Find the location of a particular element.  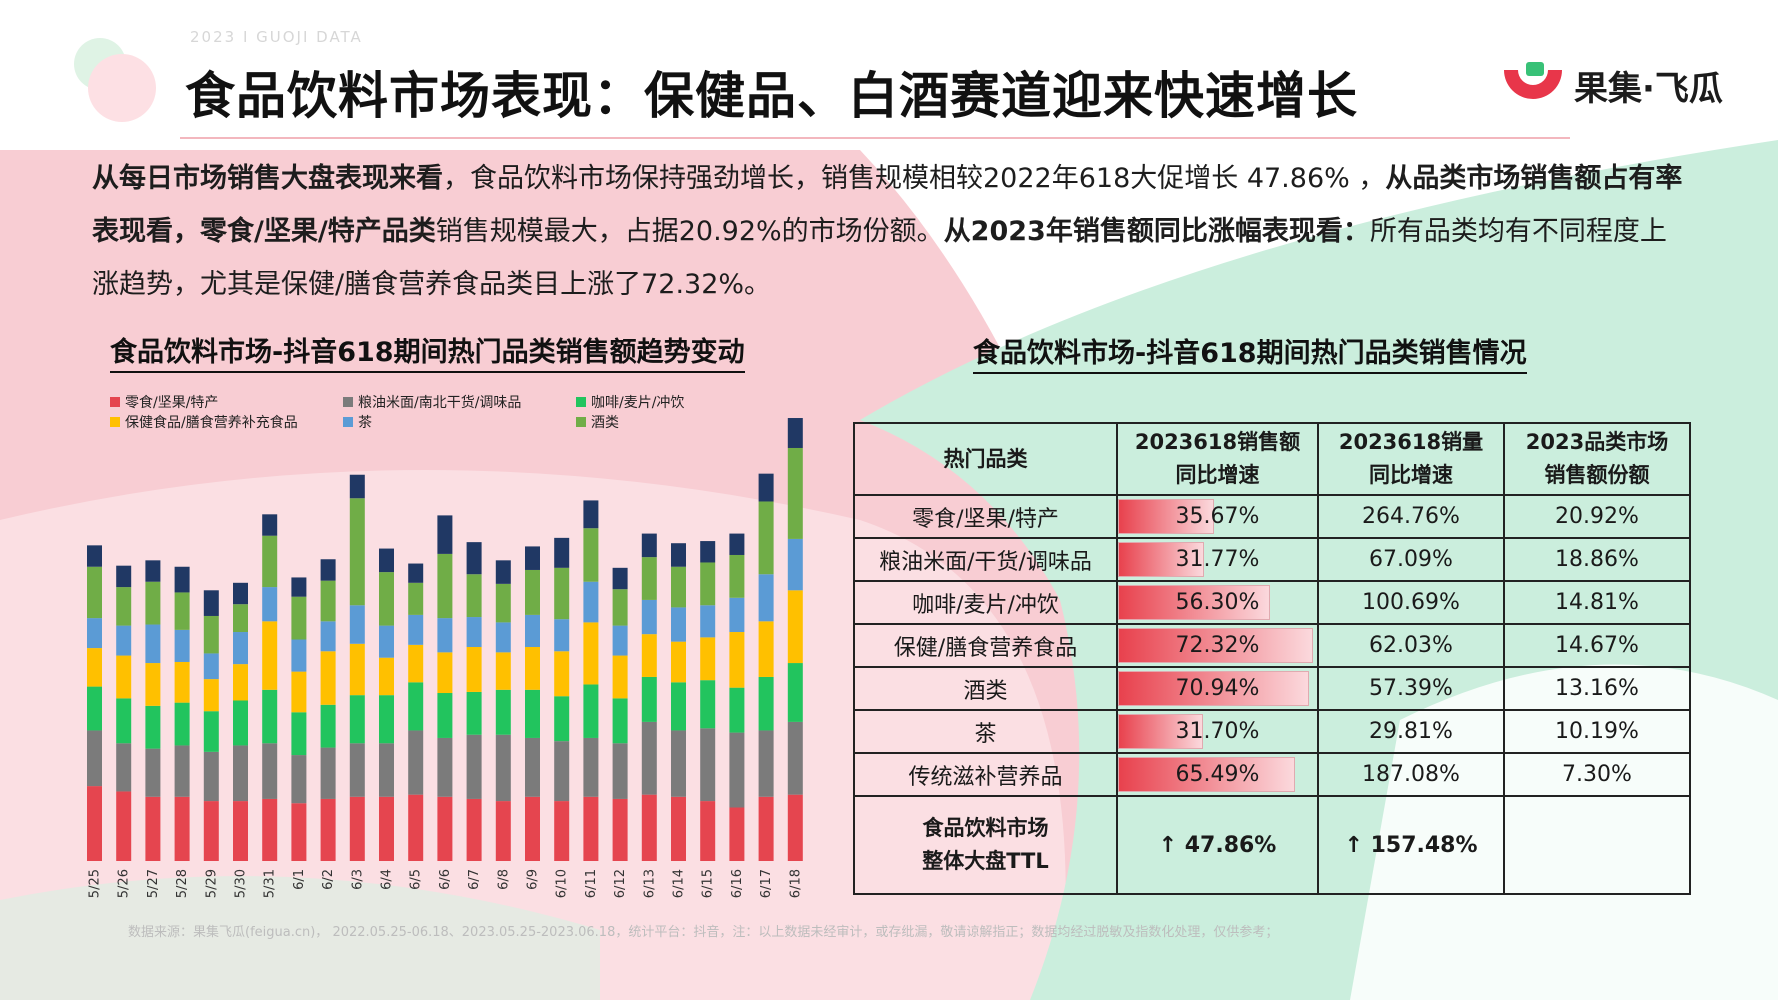

legend-label: 咖啡/麦片/冲饮 is located at coordinates (638, 403).